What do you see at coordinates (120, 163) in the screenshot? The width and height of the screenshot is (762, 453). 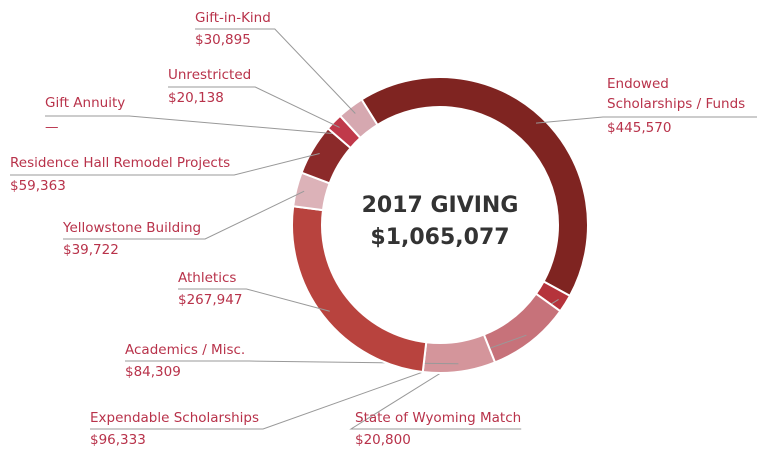 I see `segment-label: Residence Hall Remodel Projects` at bounding box center [120, 163].